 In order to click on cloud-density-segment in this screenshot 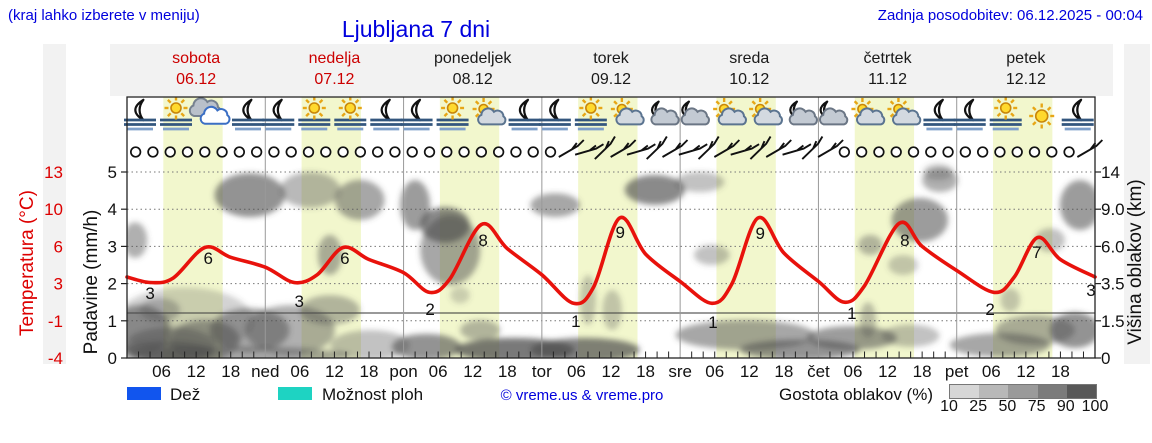, I will do `click(994, 391)`.